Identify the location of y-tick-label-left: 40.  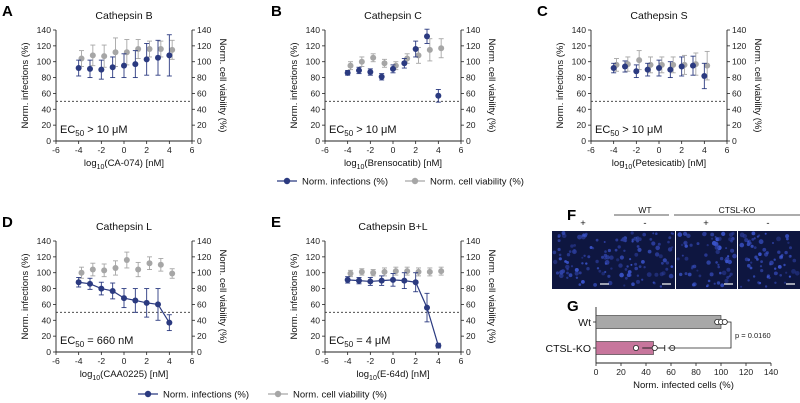
(46, 320).